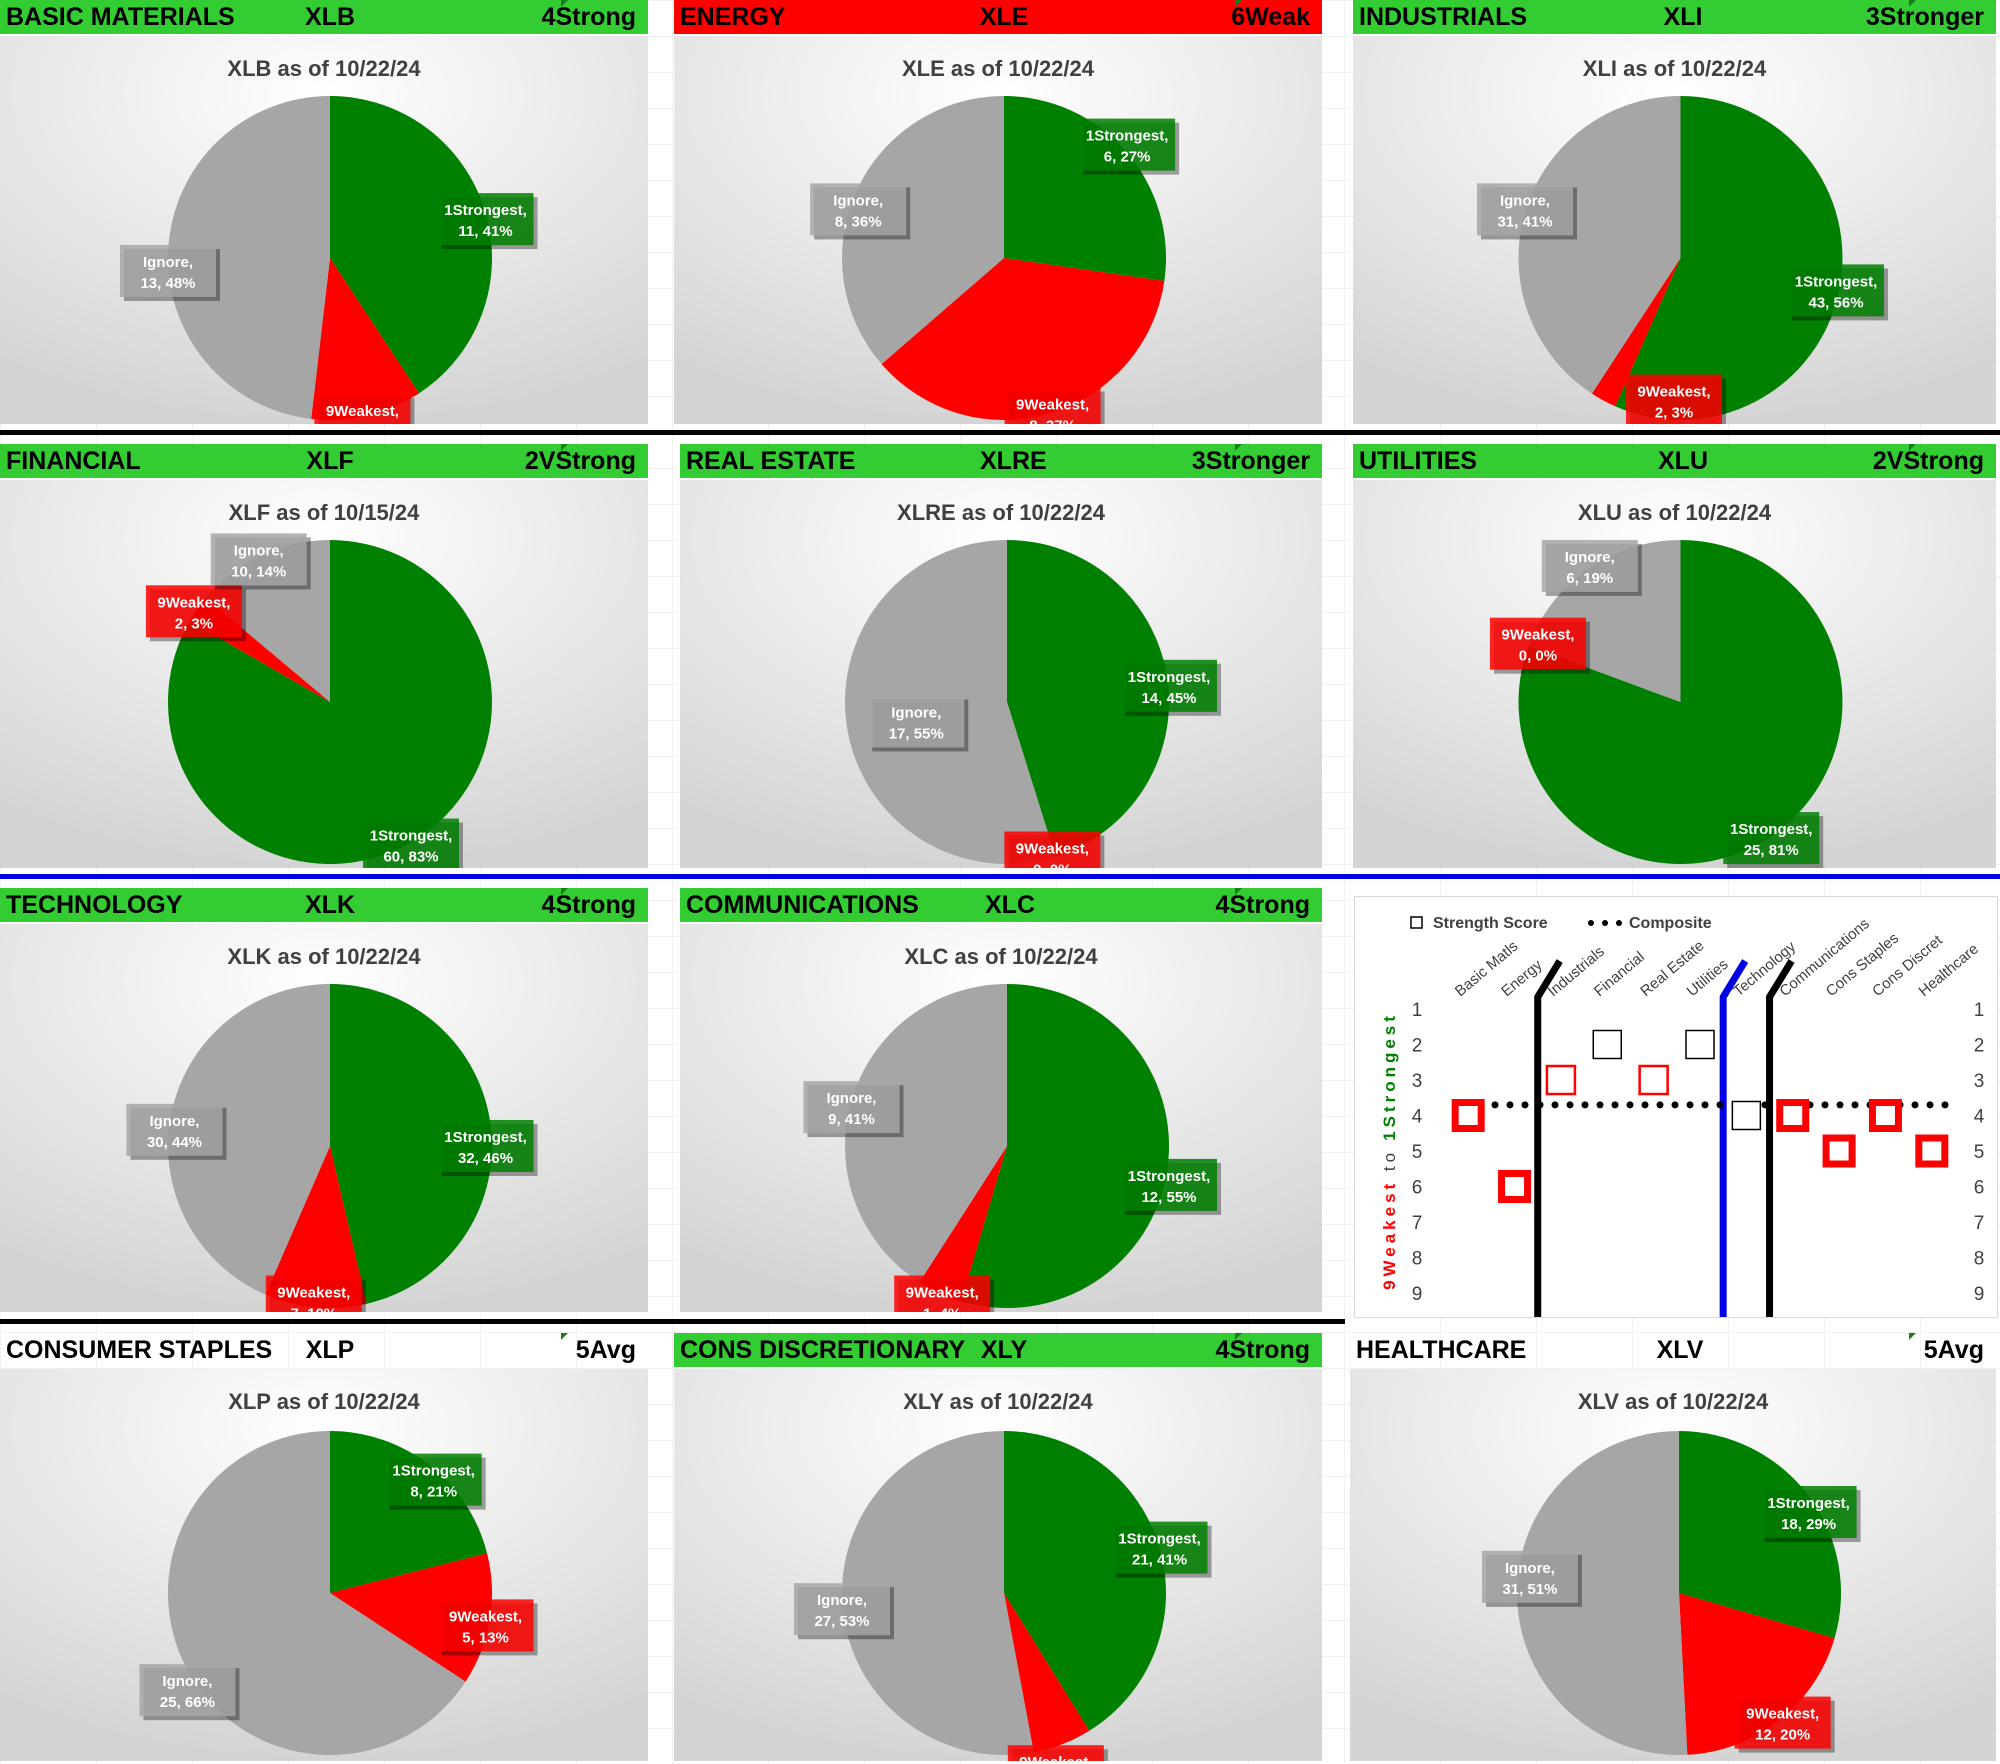 This screenshot has width=2000, height=1764. What do you see at coordinates (487, 1627) in the screenshot?
I see `data-label-9weakest: 9Weakest, 5, 13%` at bounding box center [487, 1627].